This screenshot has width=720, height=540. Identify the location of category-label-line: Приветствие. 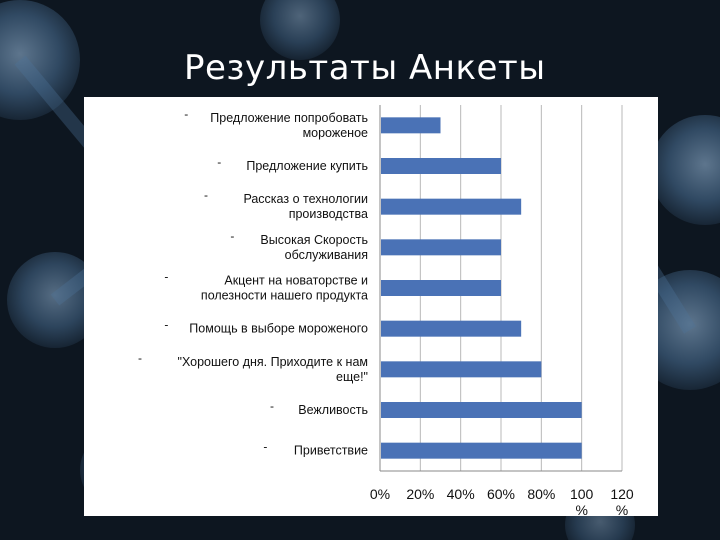
(331, 451).